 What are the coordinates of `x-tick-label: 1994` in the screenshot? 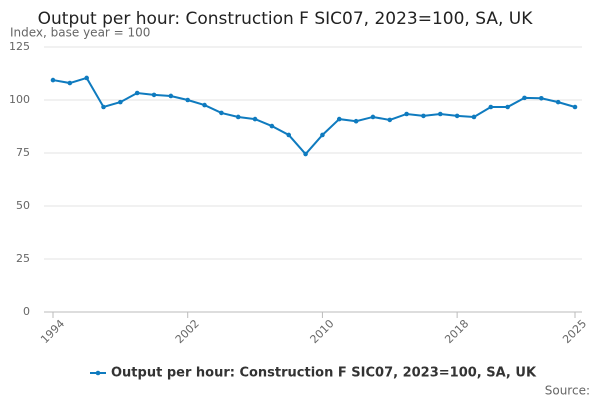 It's located at (52, 331).